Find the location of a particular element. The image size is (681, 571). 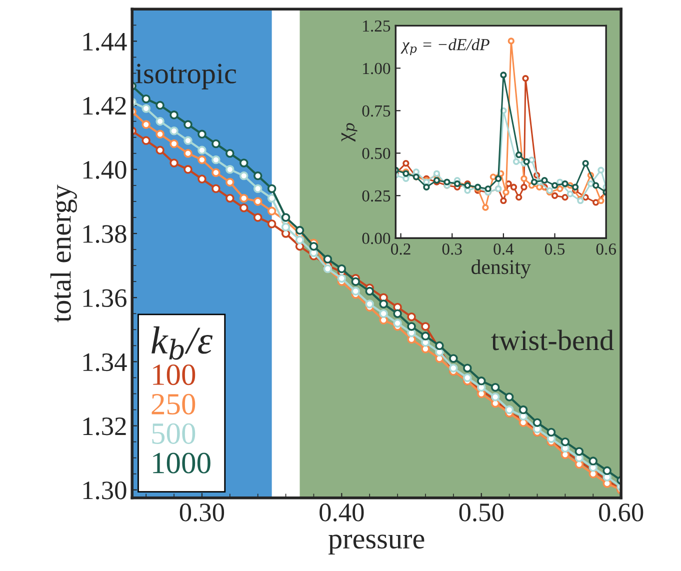

x-tick-label: 0.4 is located at coordinates (504, 249).